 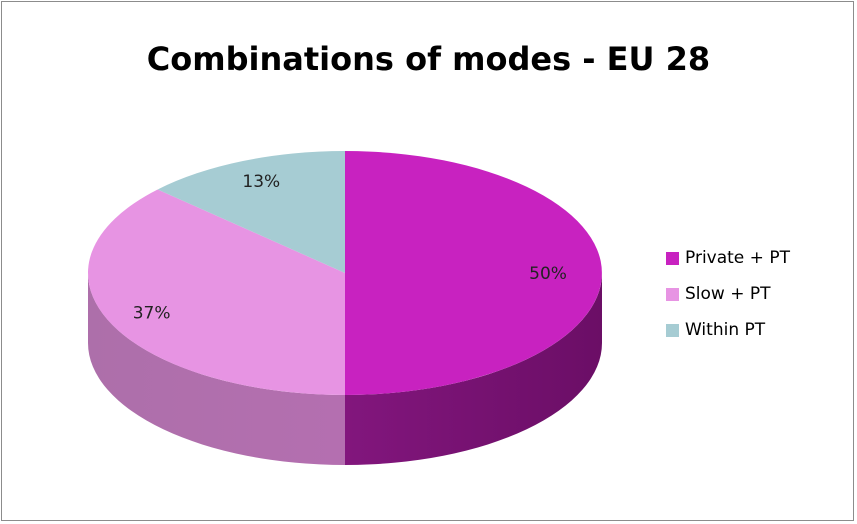 I want to click on pie-labels: 50% 37% 13%, so click(x=350, y=248).